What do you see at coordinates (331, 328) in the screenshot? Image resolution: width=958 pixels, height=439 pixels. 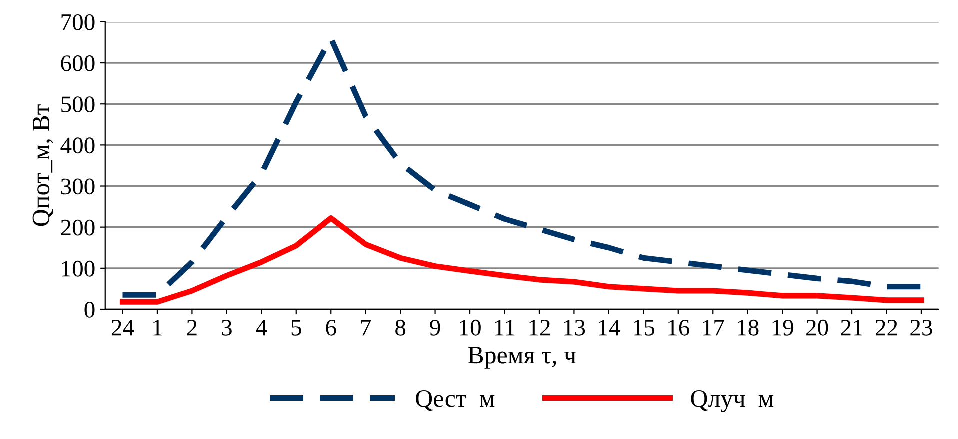 I see `x-tick-label: 6` at bounding box center [331, 328].